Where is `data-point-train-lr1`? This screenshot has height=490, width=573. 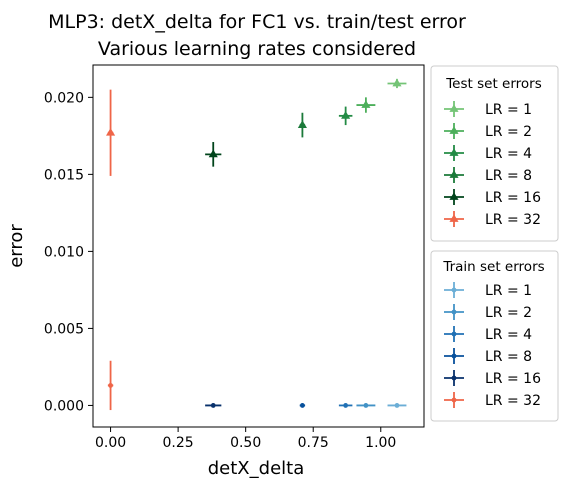
data-point-train-lr1 is located at coordinates (397, 405).